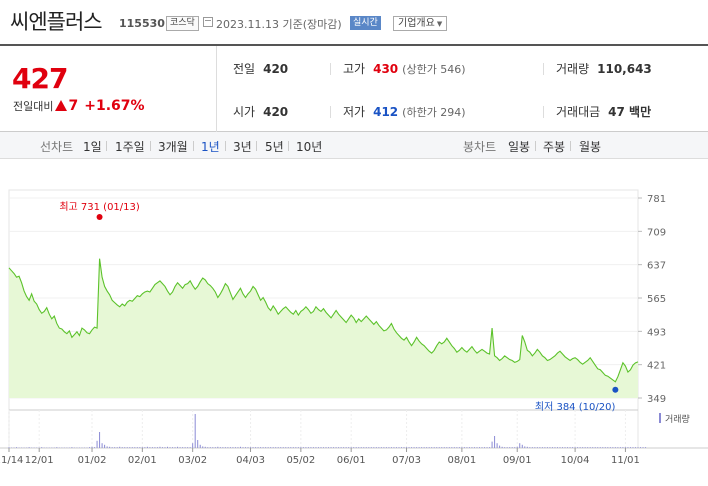  I want to click on prev-close-value: 420, so click(276, 69).